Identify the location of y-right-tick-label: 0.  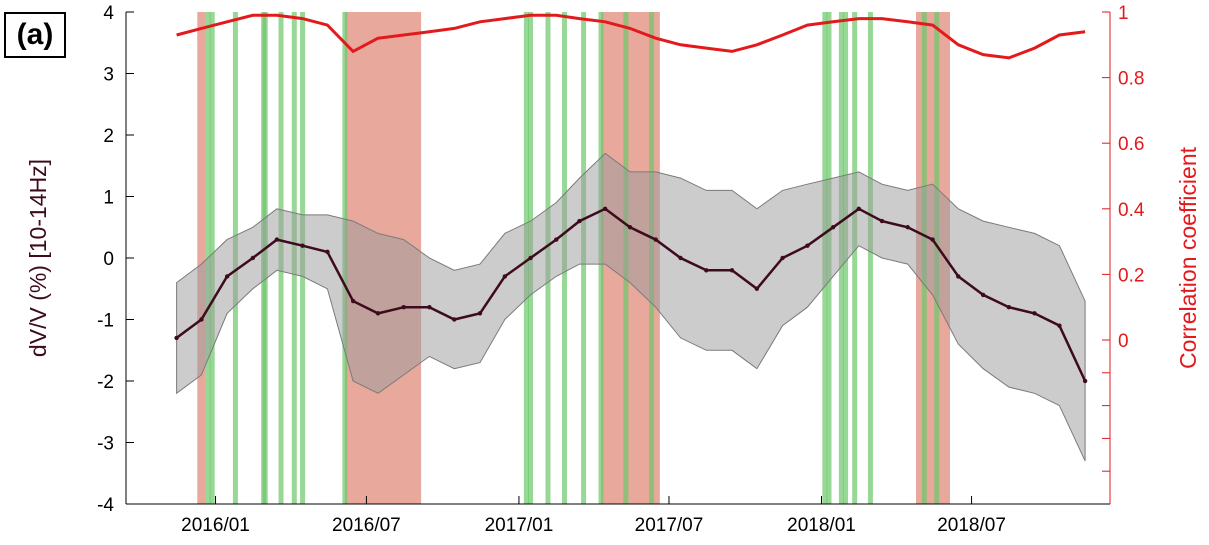
(1123, 341).